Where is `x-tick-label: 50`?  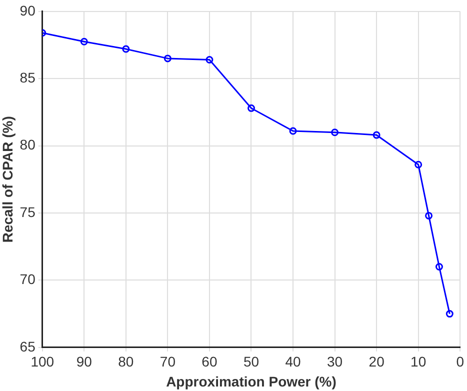
x-tick-label: 50 is located at coordinates (251, 362).